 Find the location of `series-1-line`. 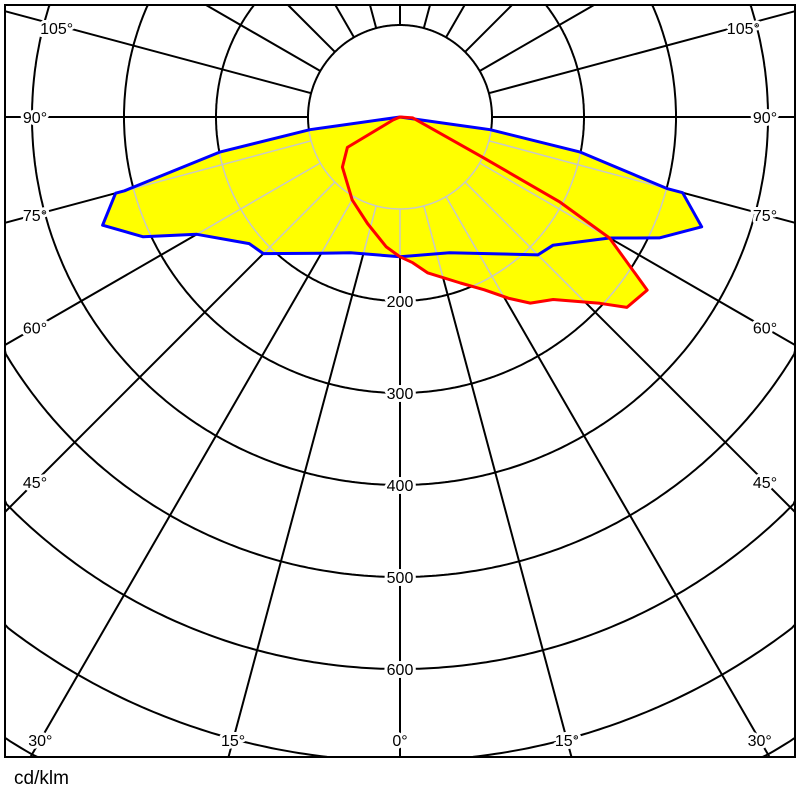

series-1-line is located at coordinates (494, 212).